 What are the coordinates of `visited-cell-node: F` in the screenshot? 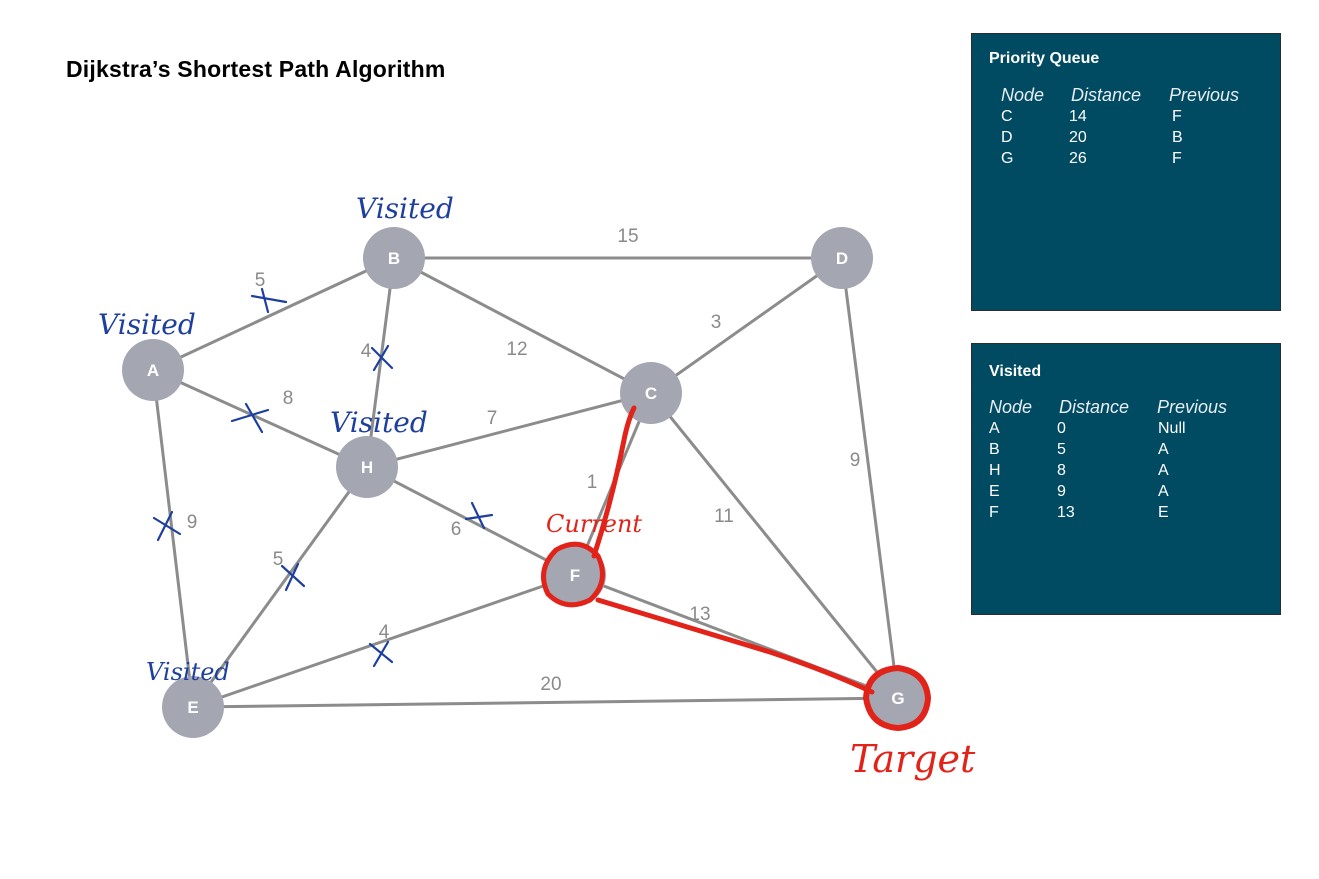 It's located at (994, 512).